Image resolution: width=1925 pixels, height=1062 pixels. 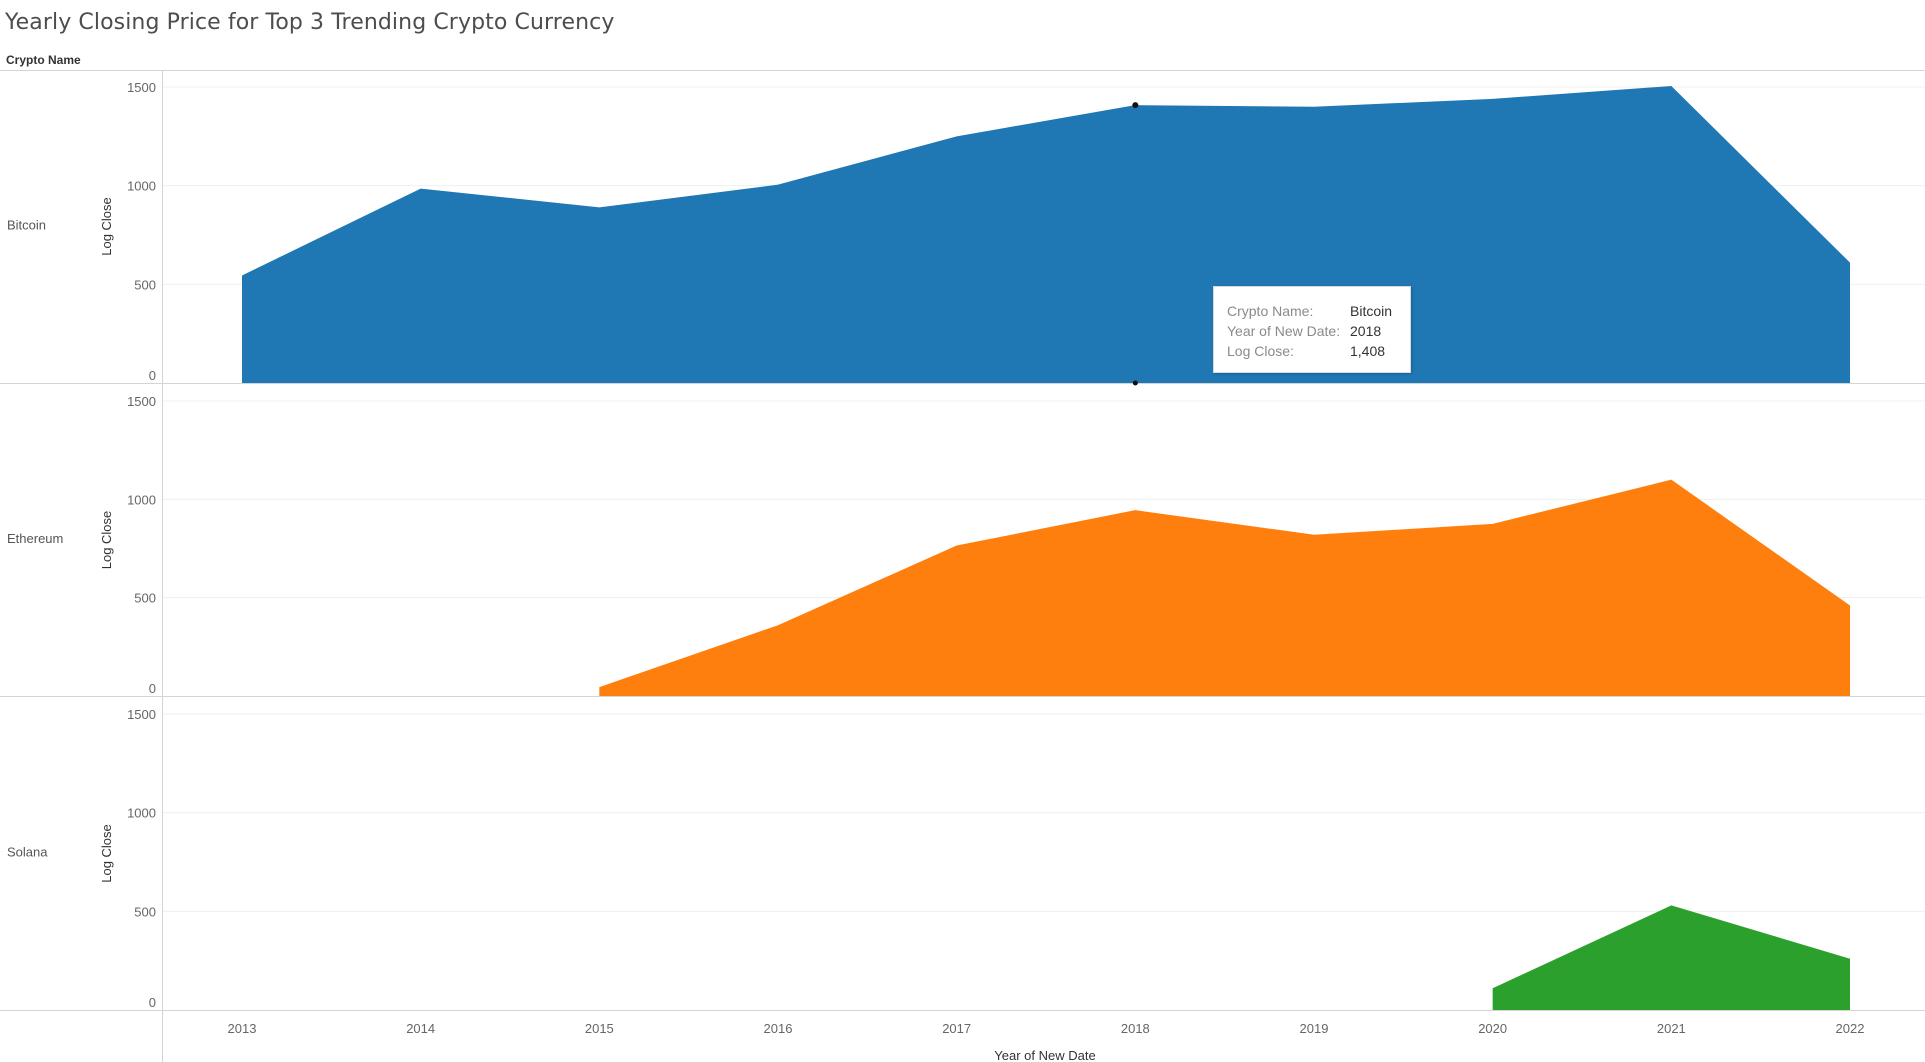 What do you see at coordinates (1225, 587) in the screenshot?
I see `area-ethereum` at bounding box center [1225, 587].